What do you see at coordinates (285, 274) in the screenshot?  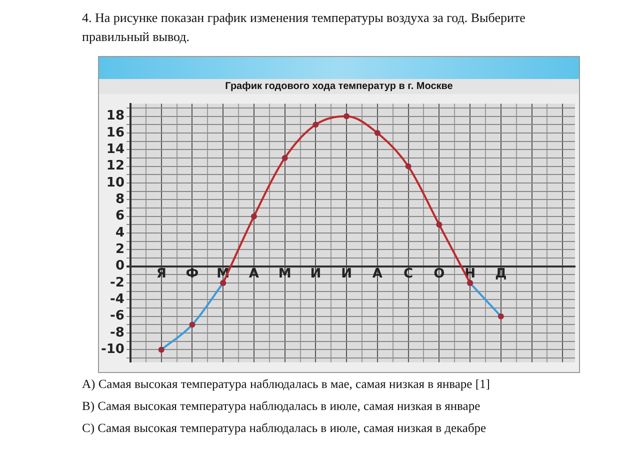 I see `x-tick-label: М` at bounding box center [285, 274].